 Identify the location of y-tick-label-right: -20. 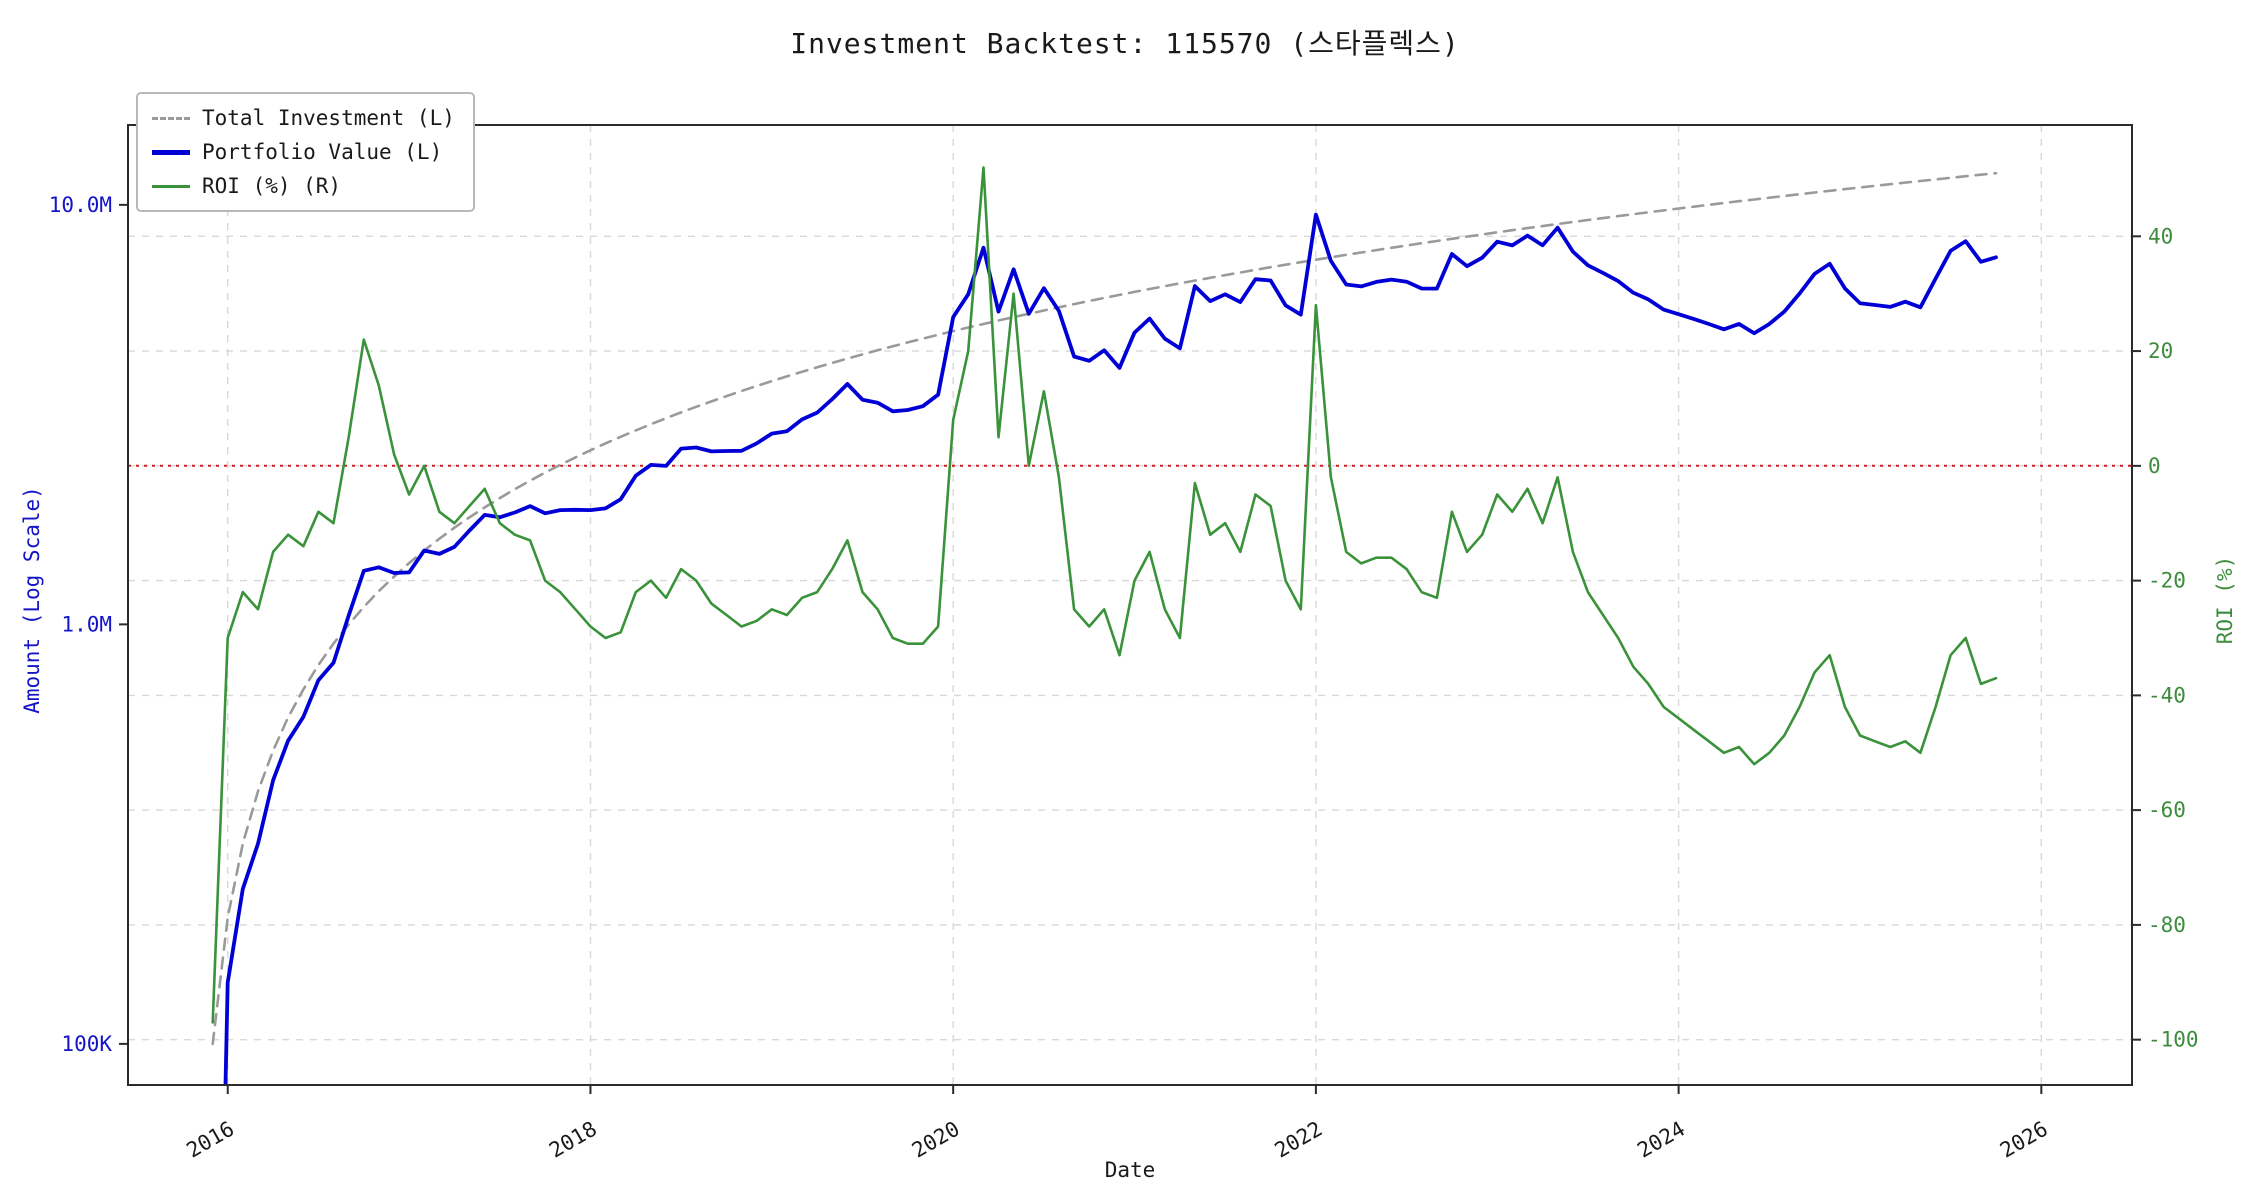
(2167, 581).